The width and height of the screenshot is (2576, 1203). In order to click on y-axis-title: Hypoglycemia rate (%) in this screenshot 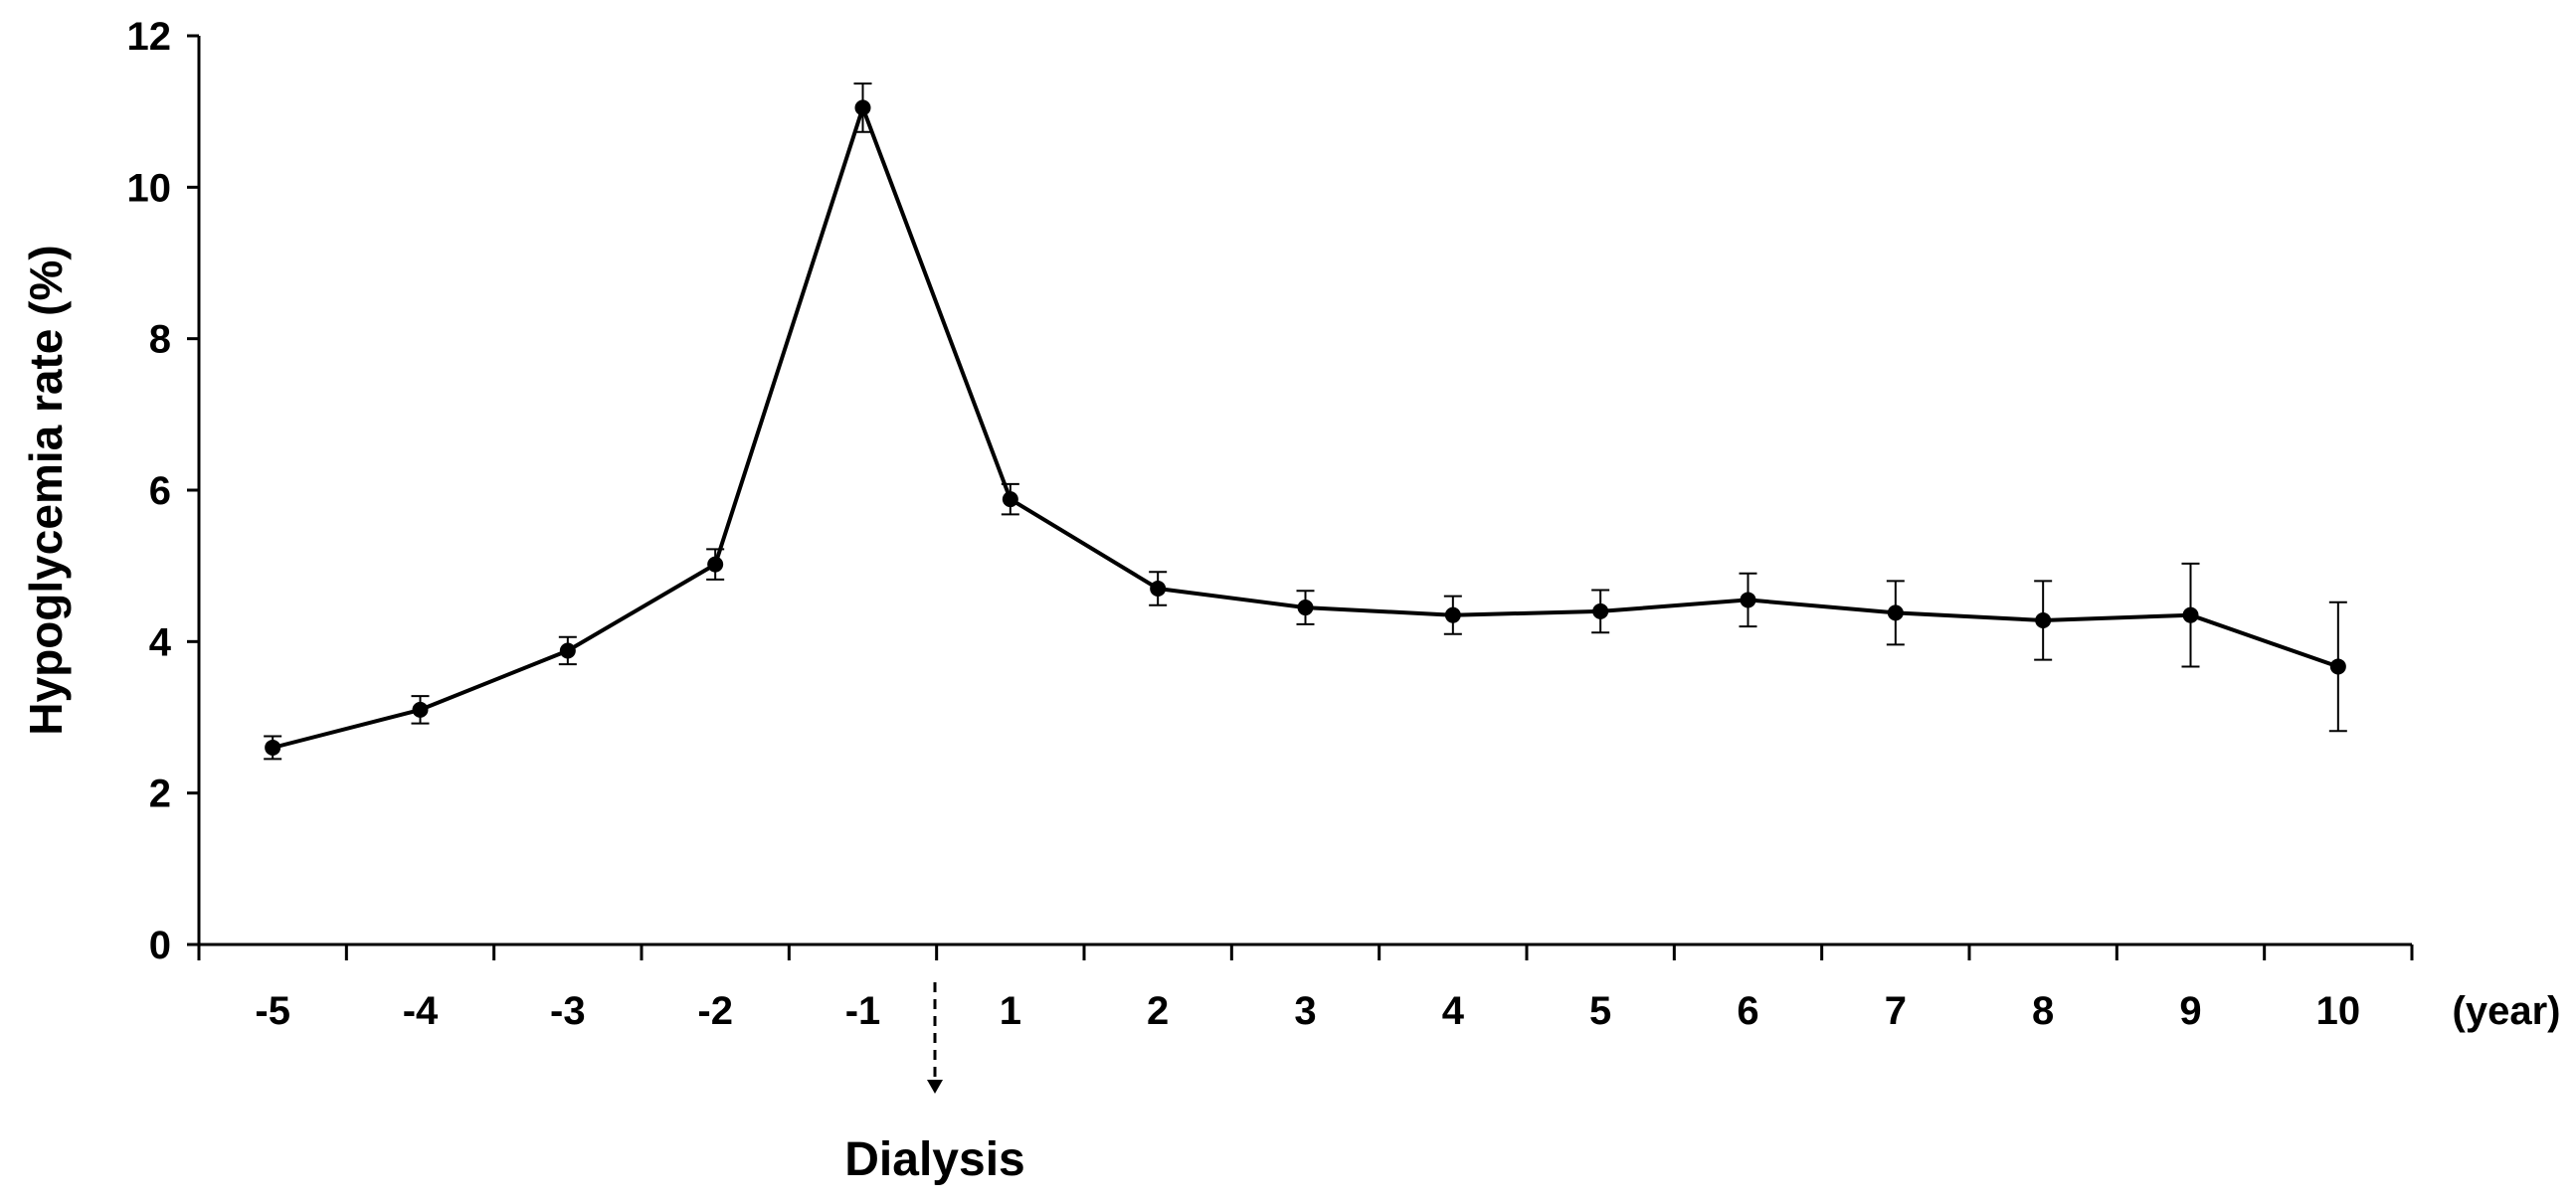, I will do `click(46, 490)`.